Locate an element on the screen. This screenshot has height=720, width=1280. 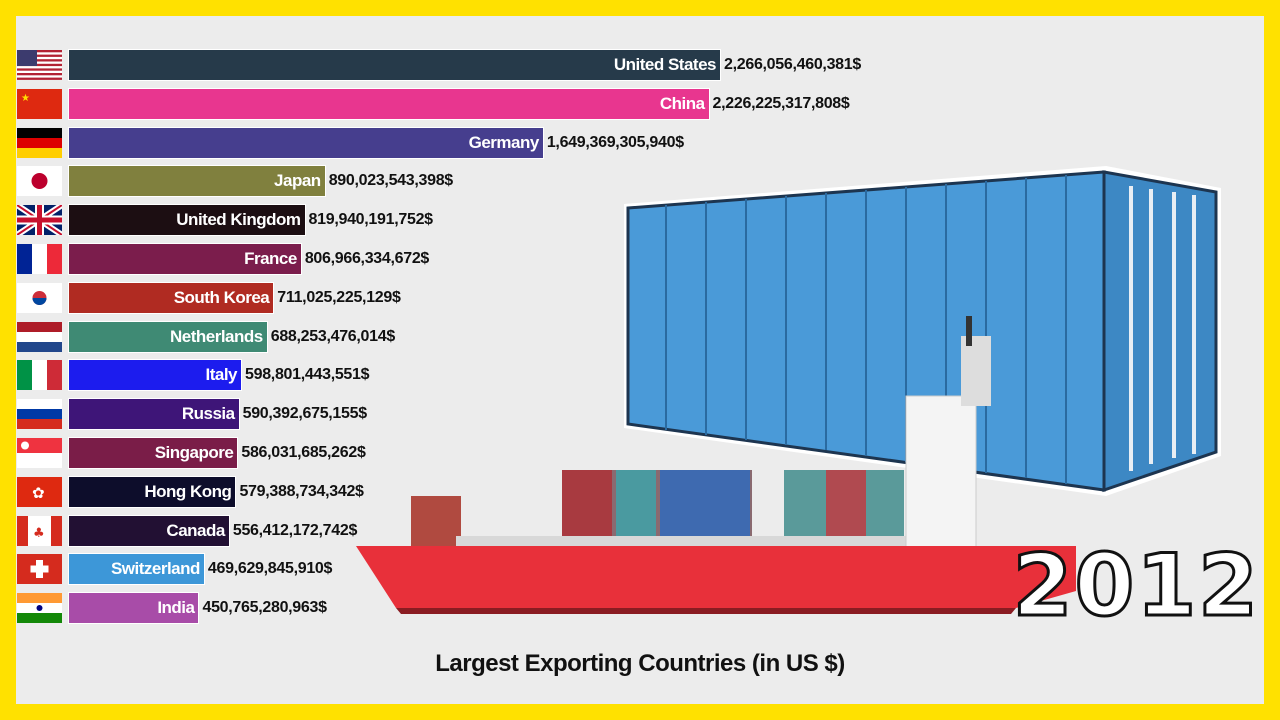
value-label: 586,031,685,262$ is located at coordinates (303, 452).